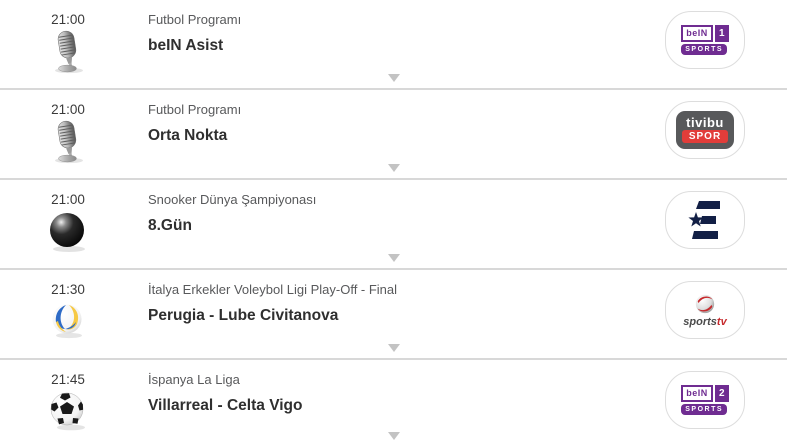 Image resolution: width=787 pixels, height=446 pixels. I want to click on eurosport-logo, so click(704, 220).